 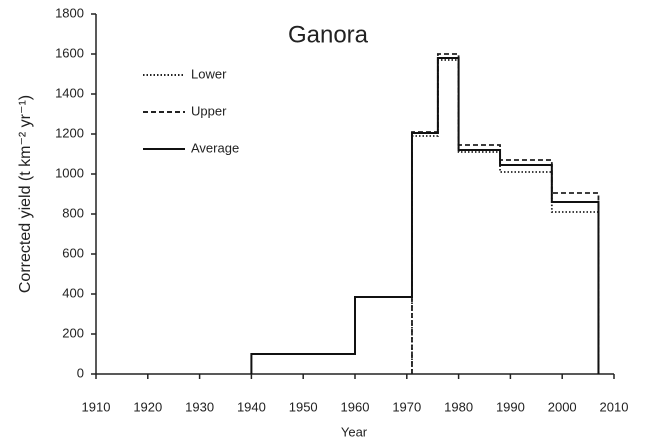 I want to click on y-tick-label: 1400, so click(x=69, y=92).